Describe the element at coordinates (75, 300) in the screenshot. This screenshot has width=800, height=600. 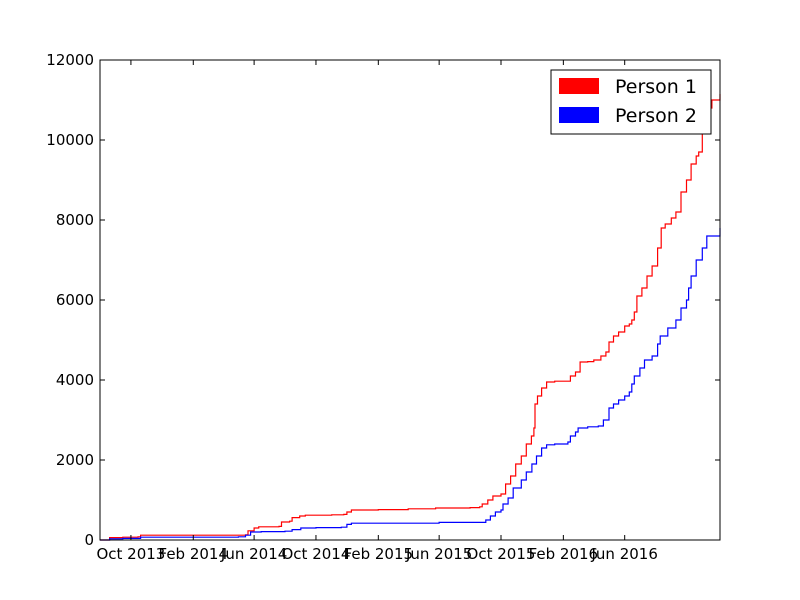
I see `y-tick-label: 6000` at that location.